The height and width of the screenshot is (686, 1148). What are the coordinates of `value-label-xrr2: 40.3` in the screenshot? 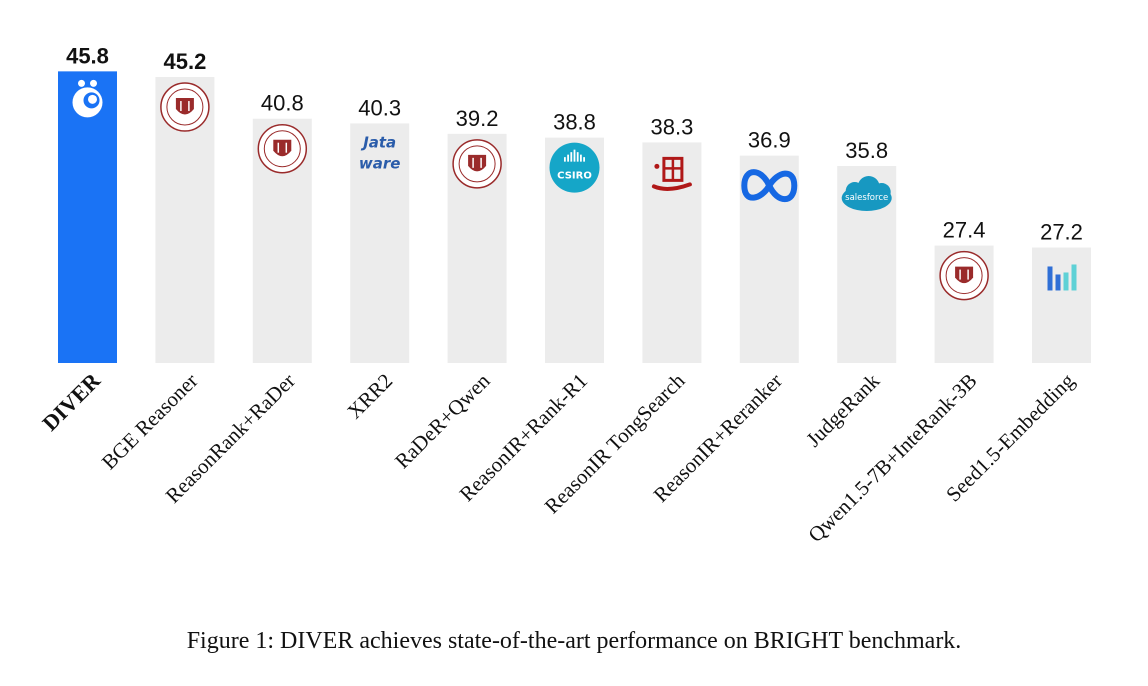 It's located at (379, 107).